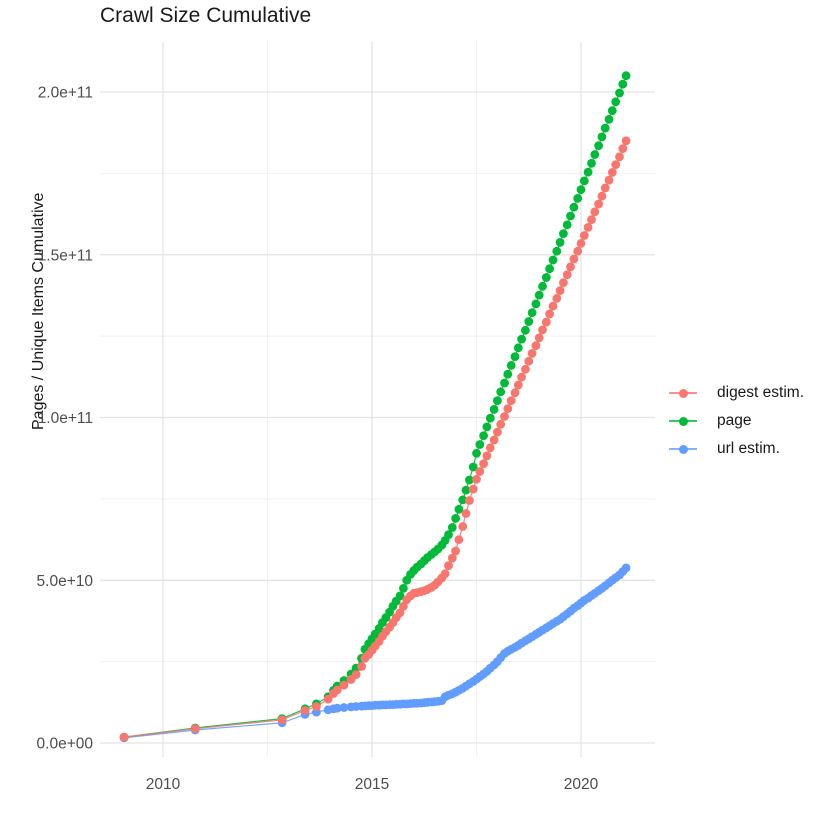 The width and height of the screenshot is (826, 827). What do you see at coordinates (736, 449) in the screenshot?
I see `legend-item-url-estim: url estim.` at bounding box center [736, 449].